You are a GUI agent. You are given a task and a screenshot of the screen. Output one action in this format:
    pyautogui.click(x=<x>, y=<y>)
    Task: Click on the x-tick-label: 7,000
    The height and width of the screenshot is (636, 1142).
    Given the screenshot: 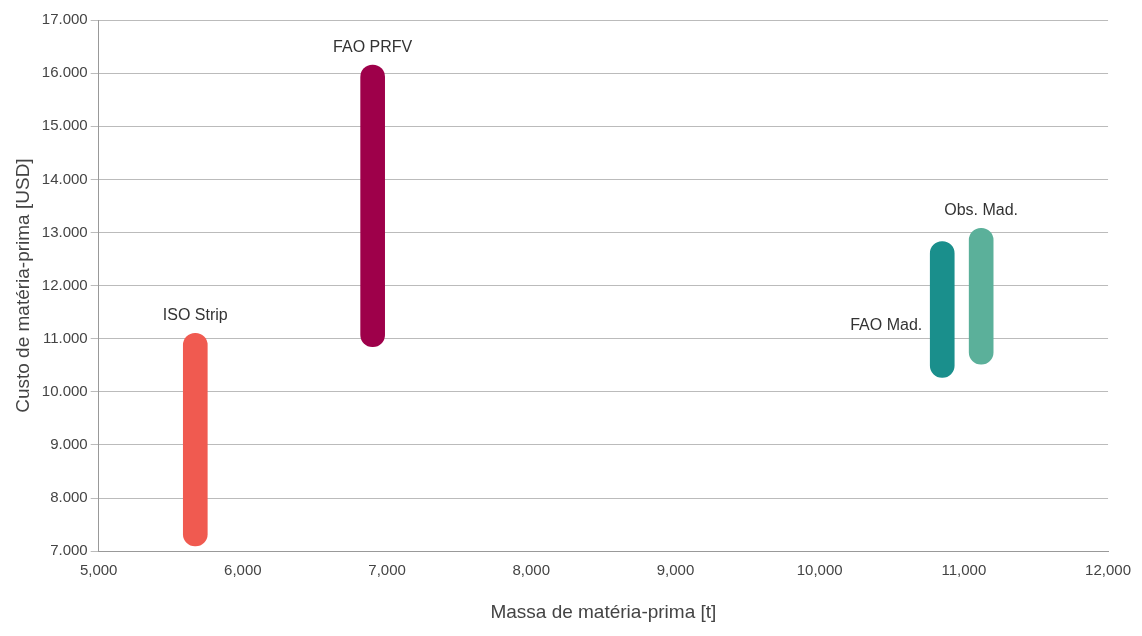 What is the action you would take?
    pyautogui.click(x=387, y=570)
    